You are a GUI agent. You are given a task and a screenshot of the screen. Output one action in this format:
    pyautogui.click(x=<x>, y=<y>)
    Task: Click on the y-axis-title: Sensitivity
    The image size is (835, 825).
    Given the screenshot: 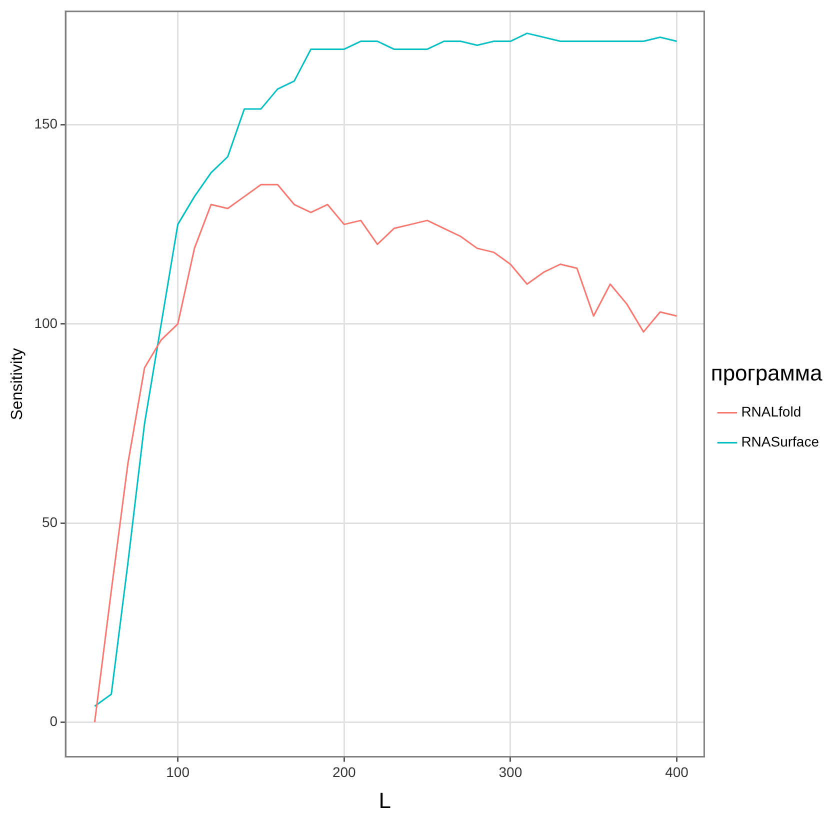 What is the action you would take?
    pyautogui.click(x=17, y=384)
    